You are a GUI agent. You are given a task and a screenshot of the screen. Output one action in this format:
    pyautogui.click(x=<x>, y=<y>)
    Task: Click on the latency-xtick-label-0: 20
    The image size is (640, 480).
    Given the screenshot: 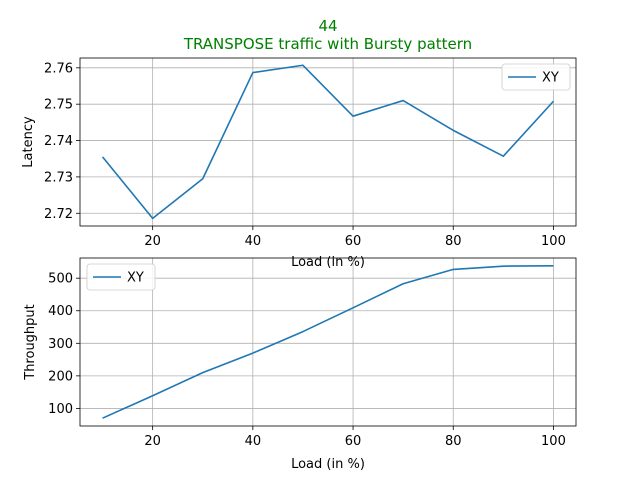 What is the action you would take?
    pyautogui.click(x=152, y=241)
    